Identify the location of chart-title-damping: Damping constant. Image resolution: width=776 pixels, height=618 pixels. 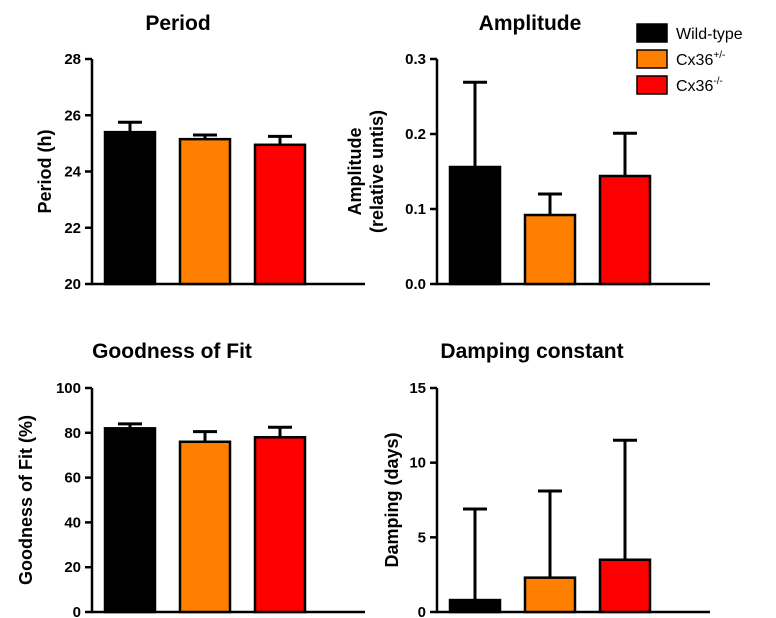
(531, 351).